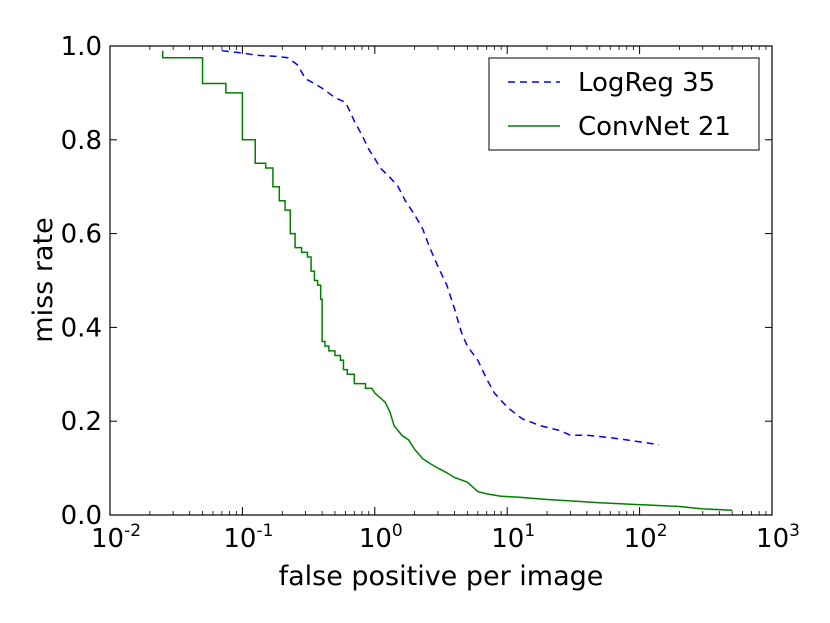  I want to click on y-axis-label: miss rate, so click(43, 279).